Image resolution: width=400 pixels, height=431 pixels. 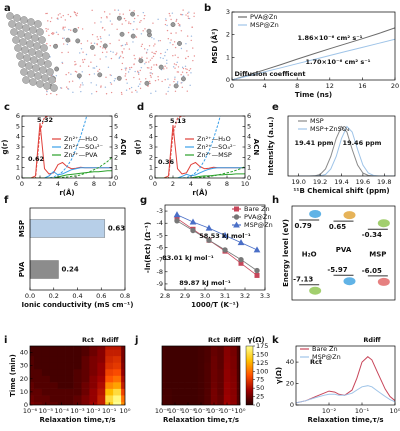 What do you see at coordinates (5, 147) in the screenshot?
I see `y-axis-label: g(r)` at bounding box center [5, 147].